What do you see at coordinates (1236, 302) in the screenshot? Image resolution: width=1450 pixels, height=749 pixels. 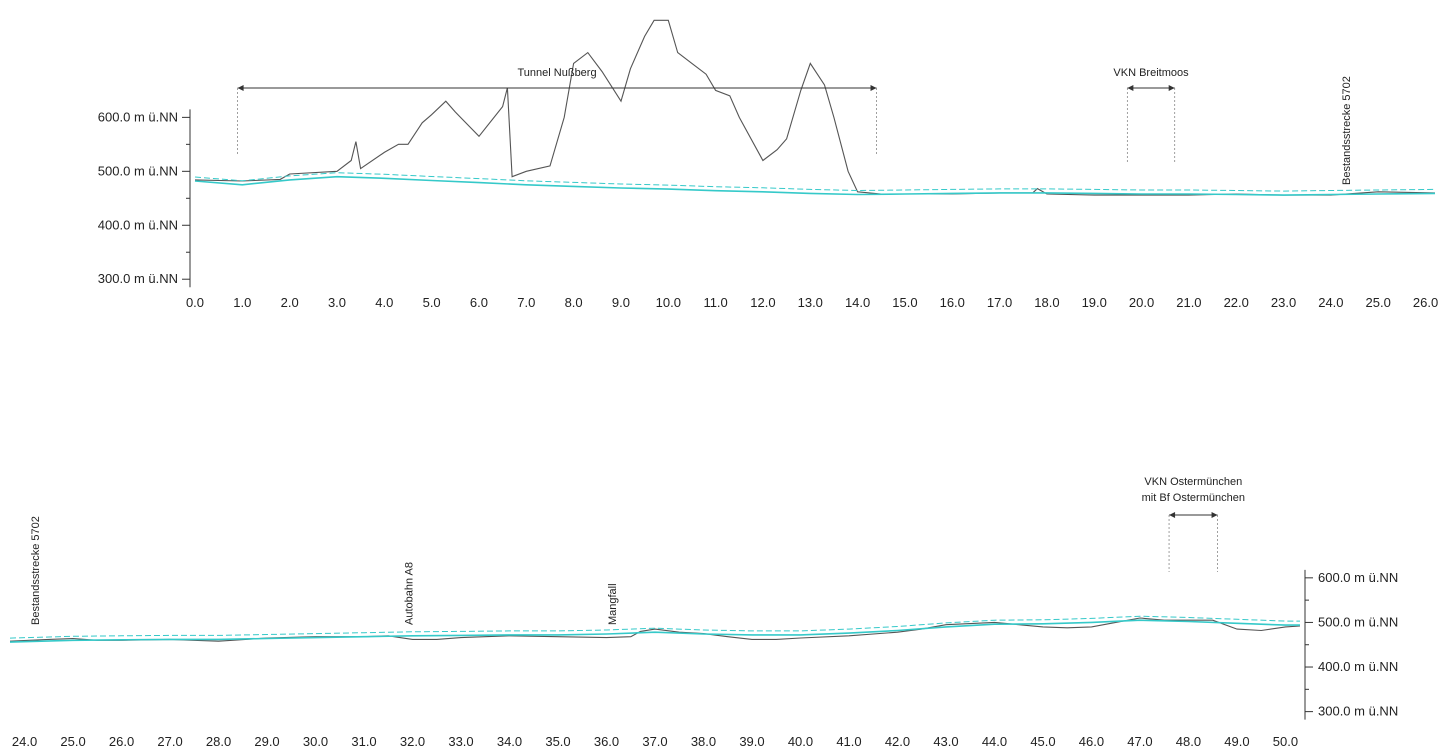 I see `x-tick-label: 22.0` at bounding box center [1236, 302].